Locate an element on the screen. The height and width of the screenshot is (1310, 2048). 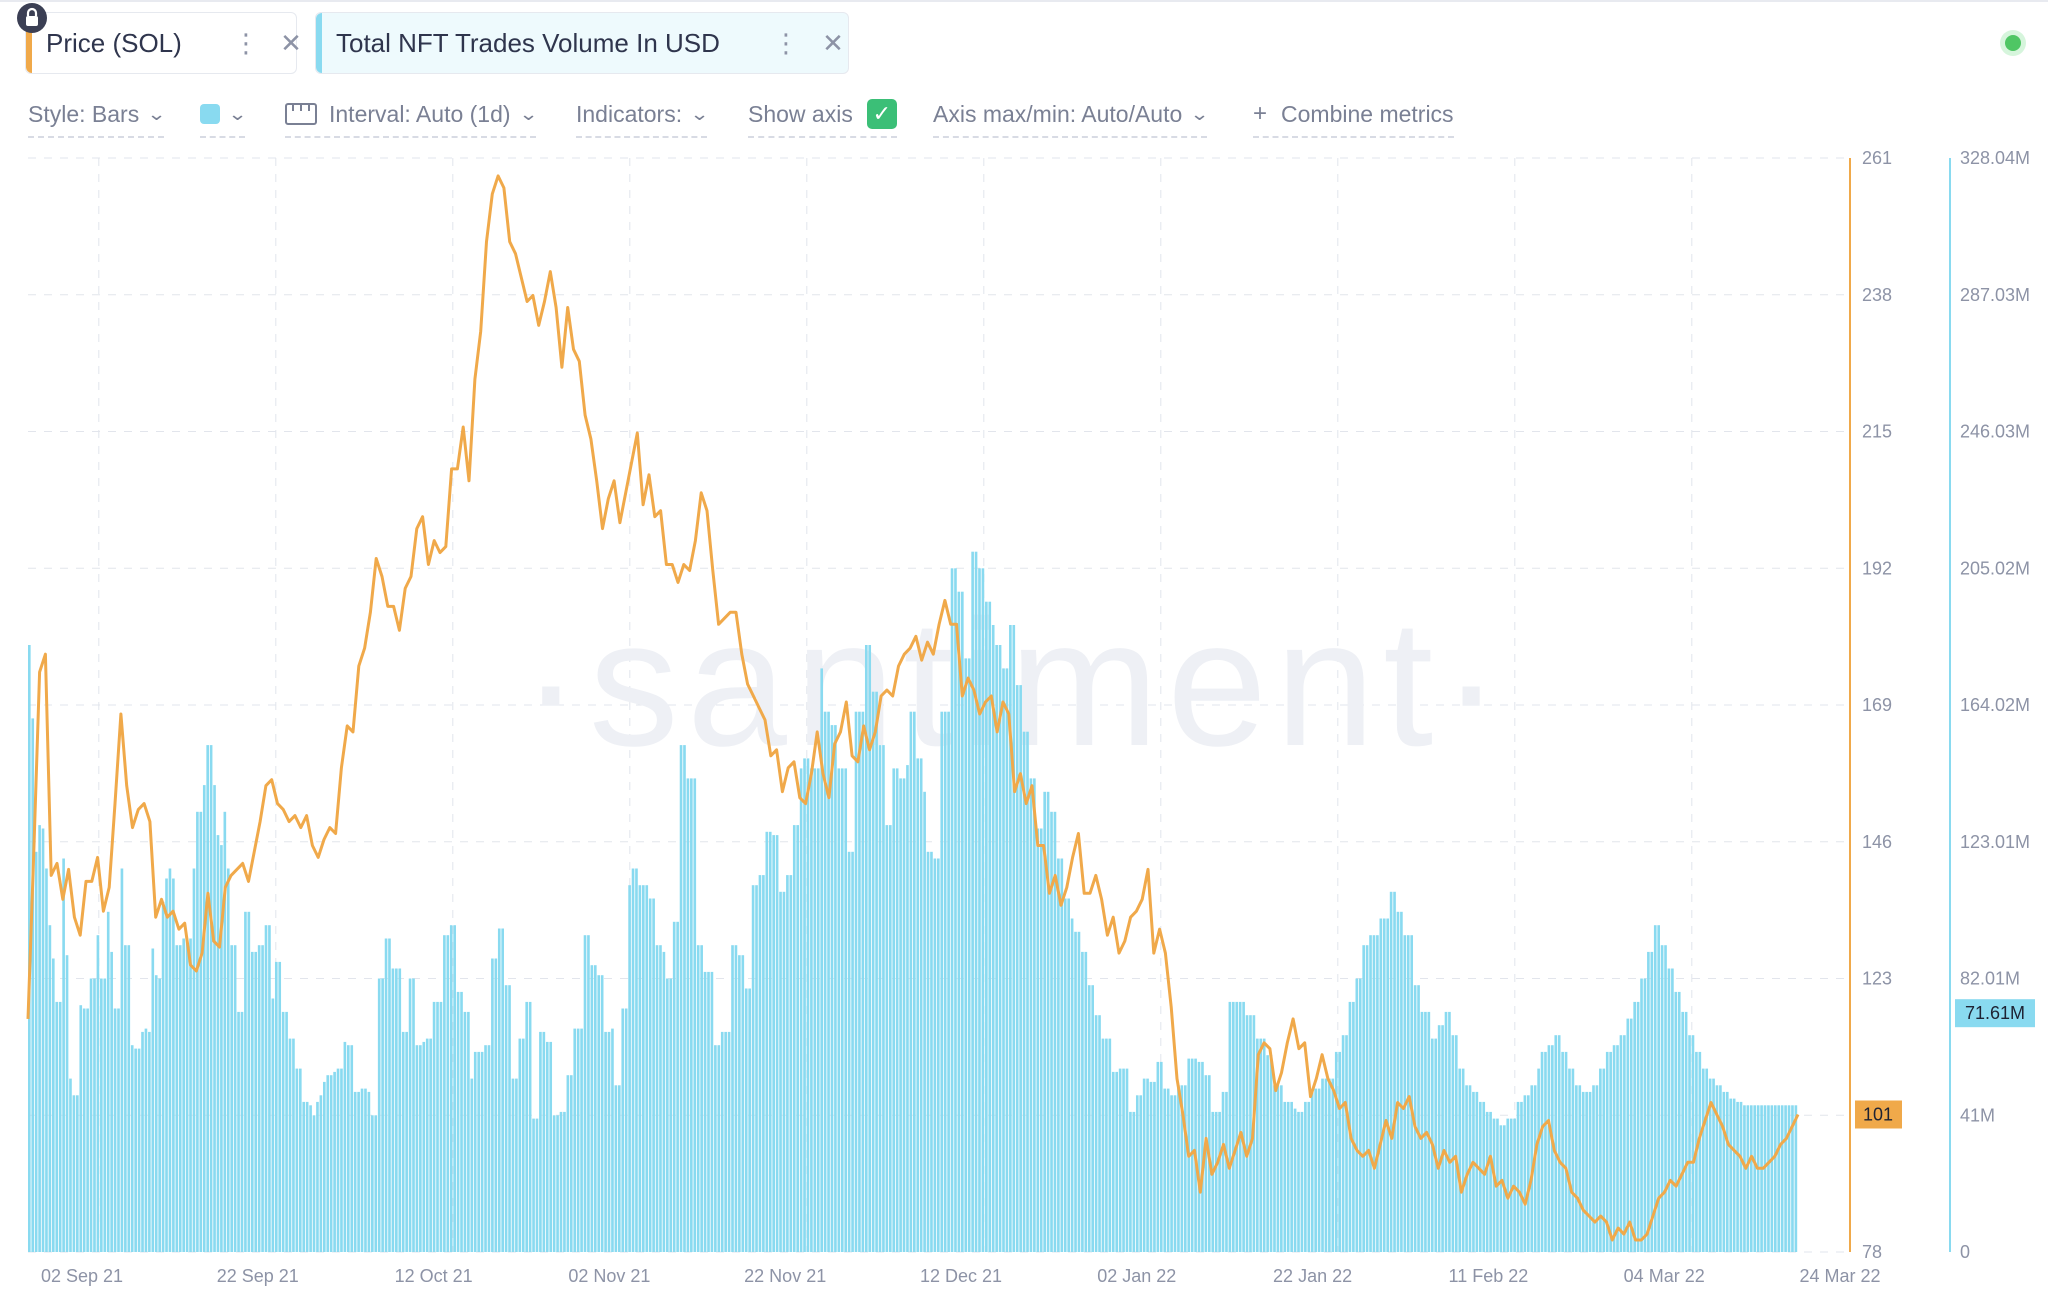
price-tick-label: 169 is located at coordinates (1877, 705).